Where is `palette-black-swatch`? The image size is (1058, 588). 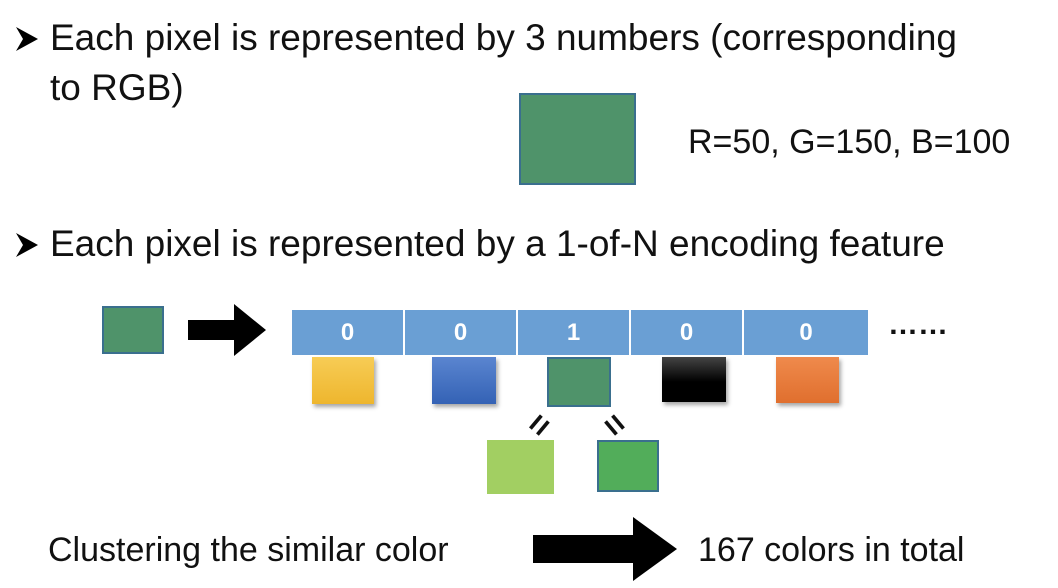
palette-black-swatch is located at coordinates (694, 379).